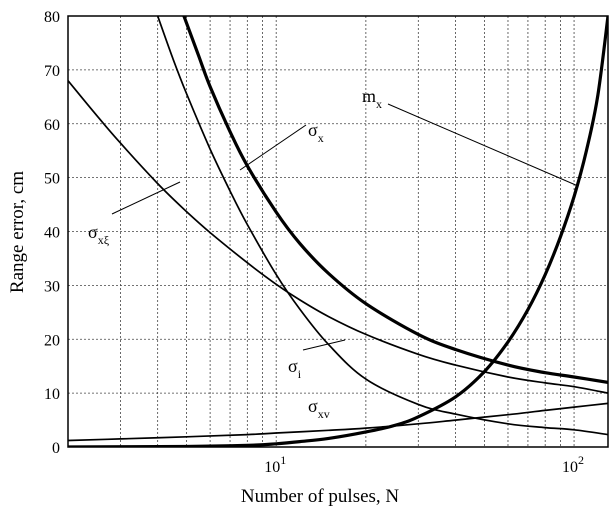 The height and width of the screenshot is (508, 609). What do you see at coordinates (316, 132) in the screenshot?
I see `curve-label: σx` at bounding box center [316, 132].